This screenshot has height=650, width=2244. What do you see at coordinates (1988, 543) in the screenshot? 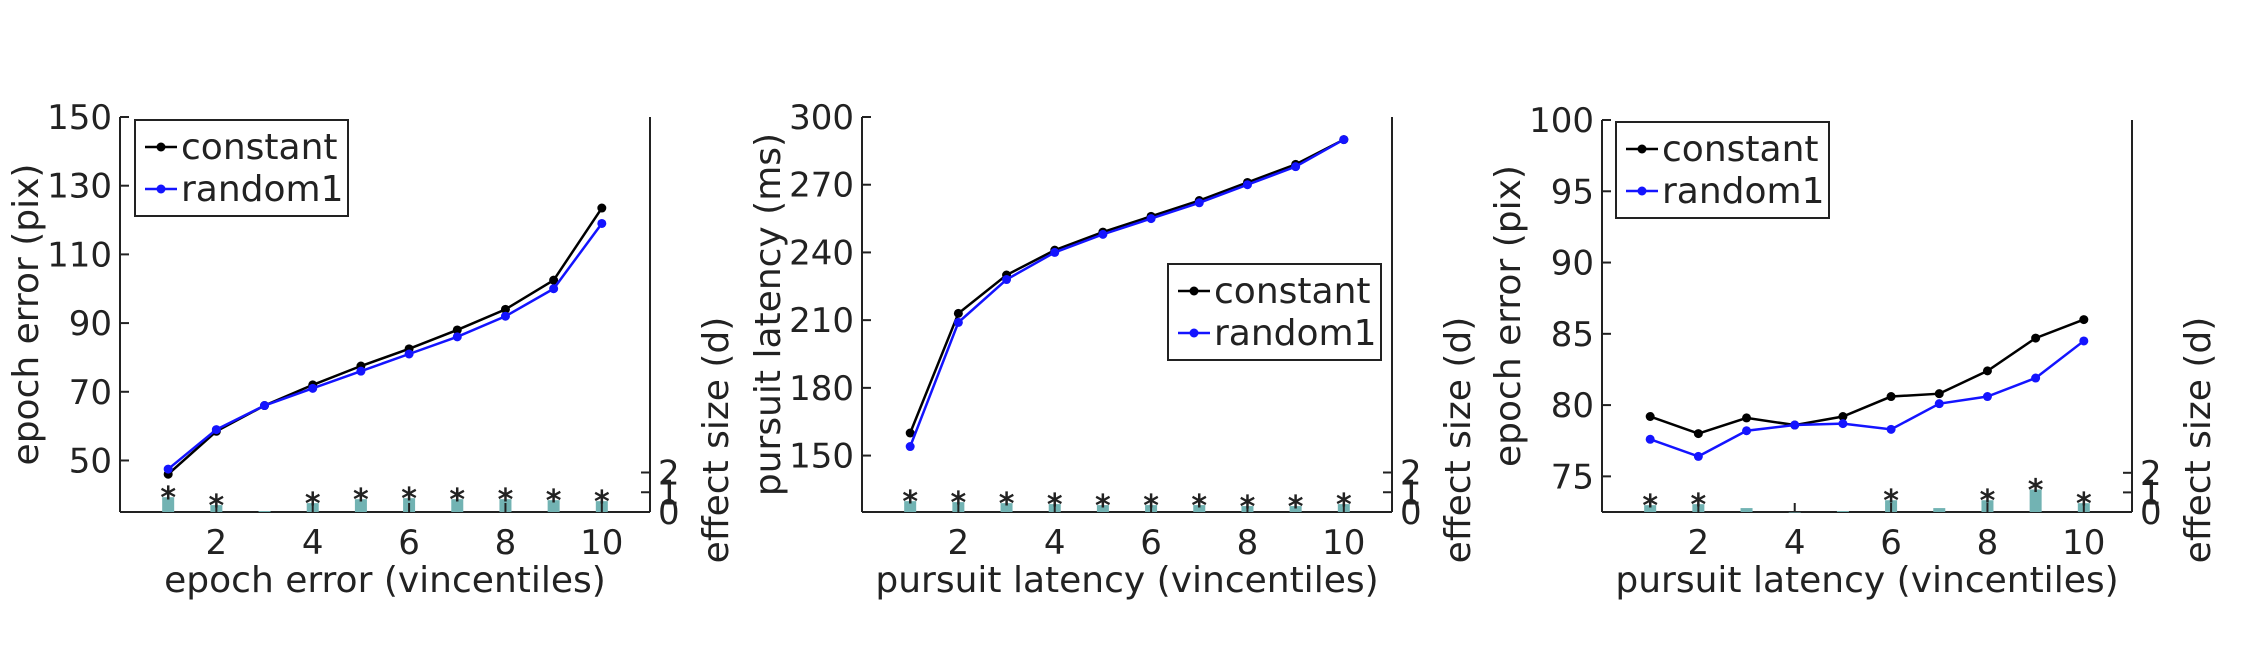
I see `chart3-x-tick-label-8: 8` at bounding box center [1988, 543].